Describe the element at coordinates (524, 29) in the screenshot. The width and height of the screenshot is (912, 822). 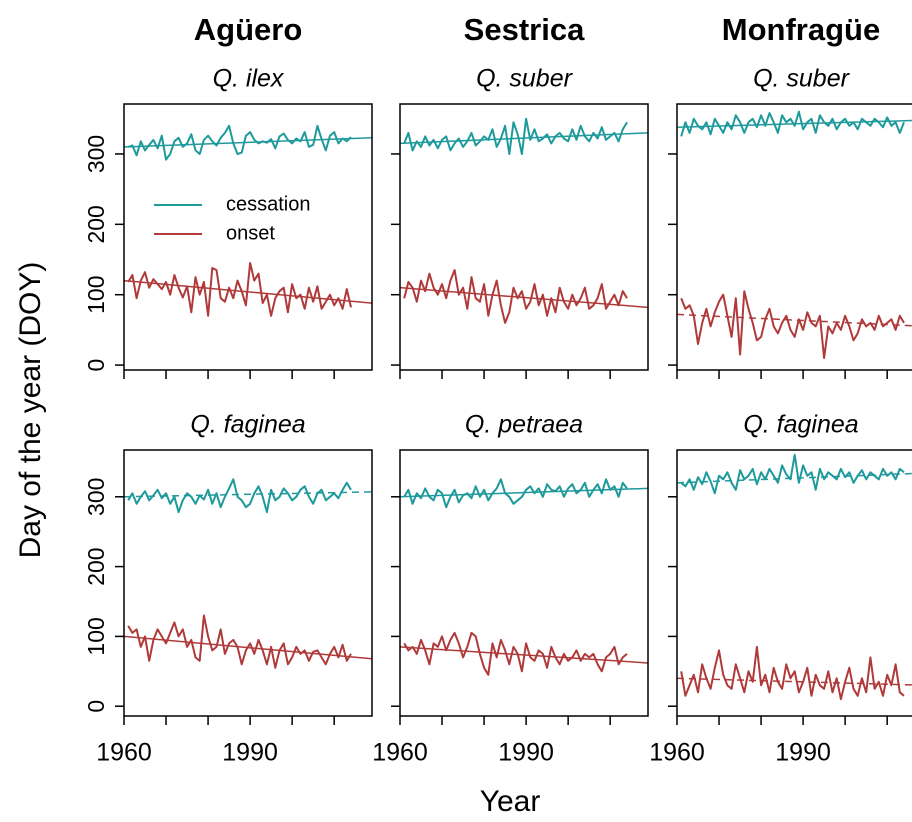
I see `column-title: Sestrica` at that location.